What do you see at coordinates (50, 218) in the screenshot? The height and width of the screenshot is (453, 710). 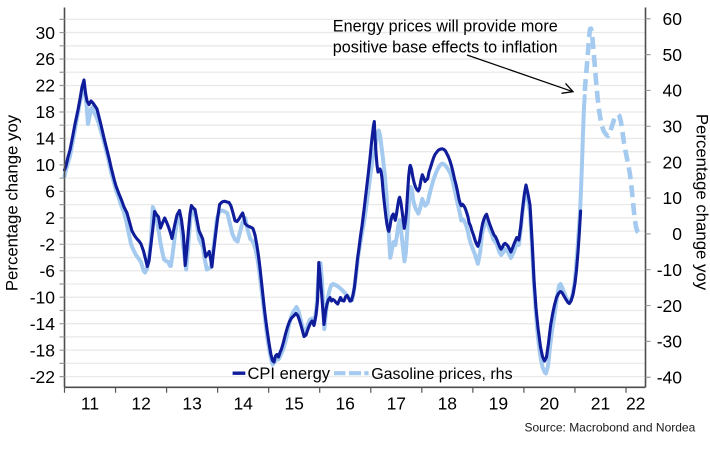 I see `svg-text: 2` at bounding box center [50, 218].